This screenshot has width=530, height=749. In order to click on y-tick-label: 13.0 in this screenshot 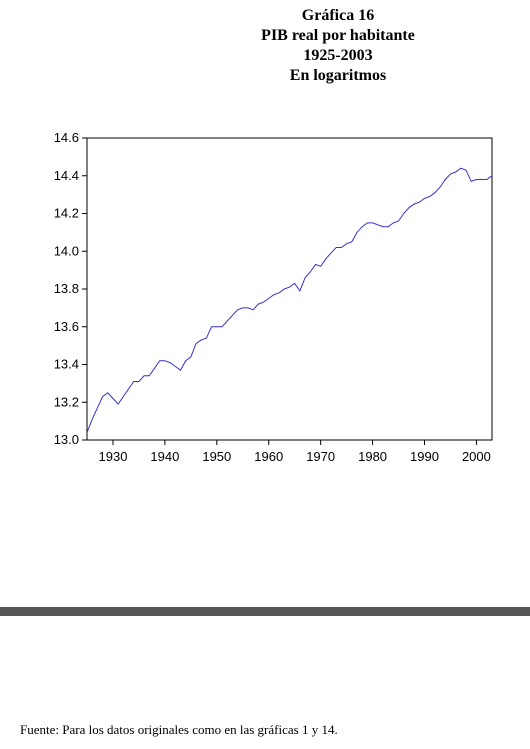, I will do `click(66, 439)`.